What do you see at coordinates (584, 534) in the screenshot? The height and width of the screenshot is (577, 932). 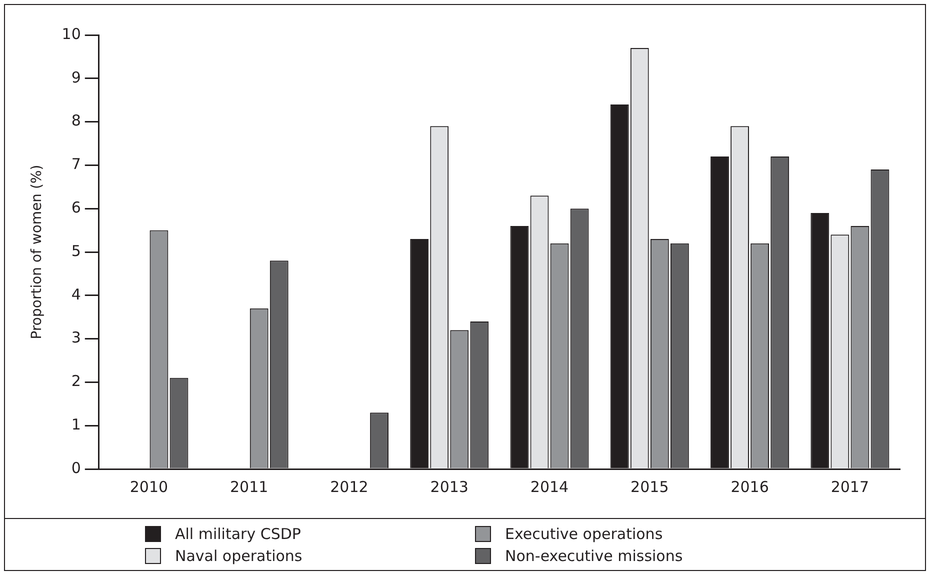 I see `legend-label: Executive operations` at bounding box center [584, 534].